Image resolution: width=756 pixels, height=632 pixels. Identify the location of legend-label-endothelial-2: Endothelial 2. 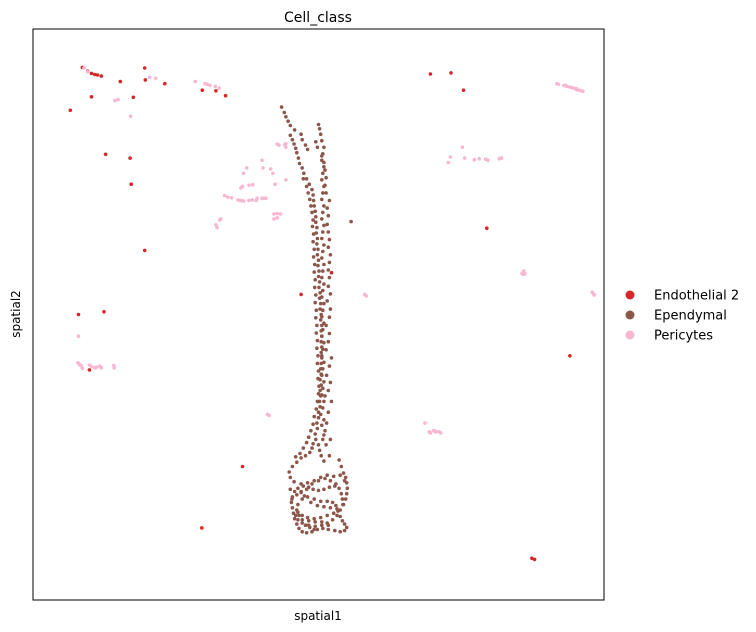
(696, 296).